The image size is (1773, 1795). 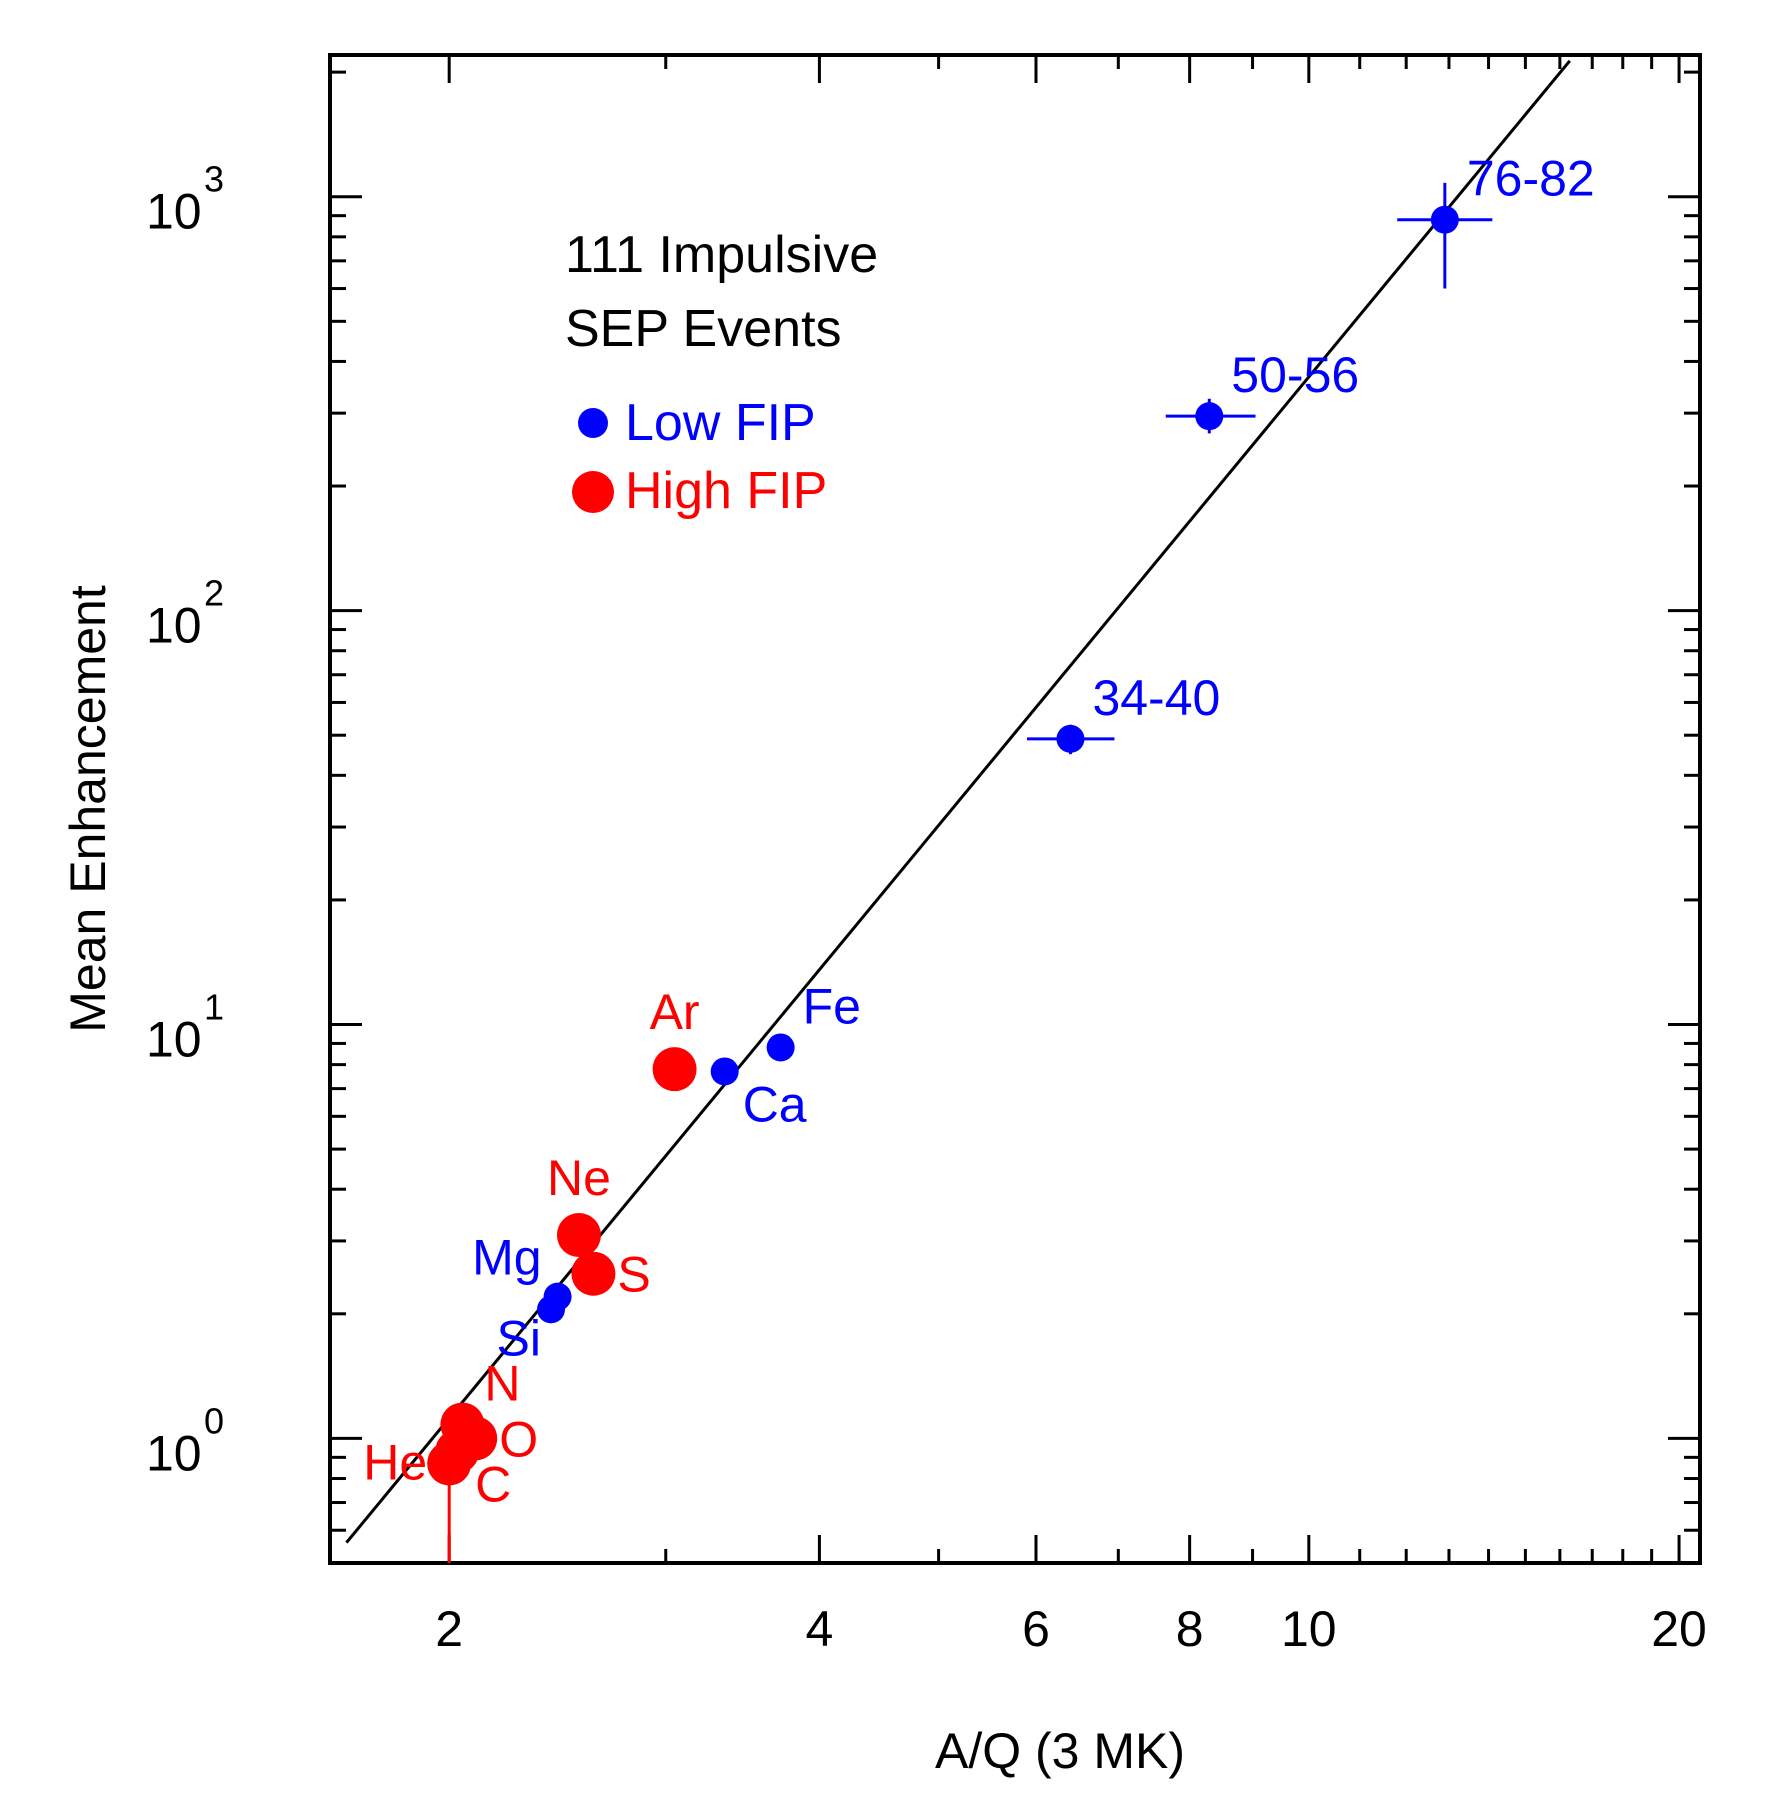 What do you see at coordinates (493, 1484) in the screenshot?
I see `point-label-c: C` at bounding box center [493, 1484].